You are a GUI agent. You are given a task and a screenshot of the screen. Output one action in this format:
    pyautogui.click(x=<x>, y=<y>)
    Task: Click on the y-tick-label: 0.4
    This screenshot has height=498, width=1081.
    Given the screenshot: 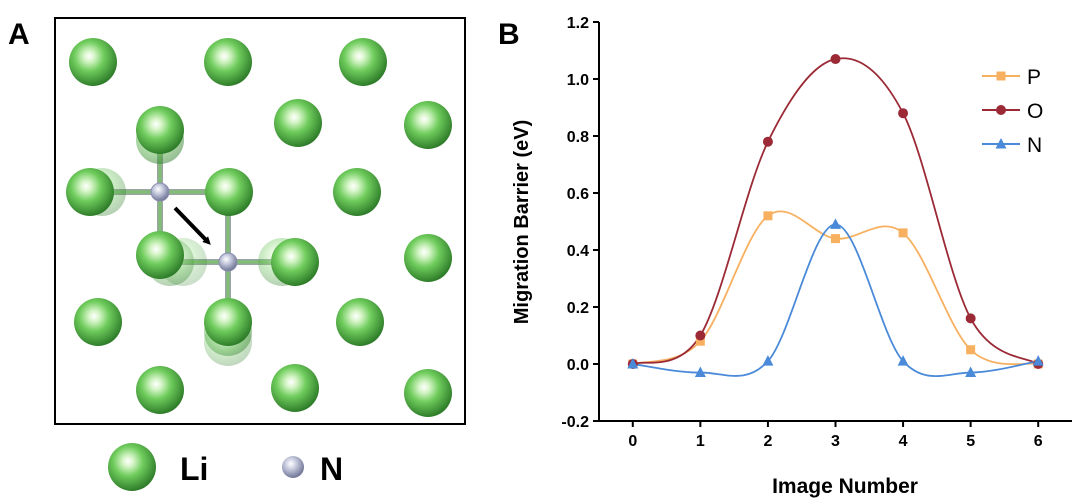 What is the action you would take?
    pyautogui.click(x=578, y=251)
    